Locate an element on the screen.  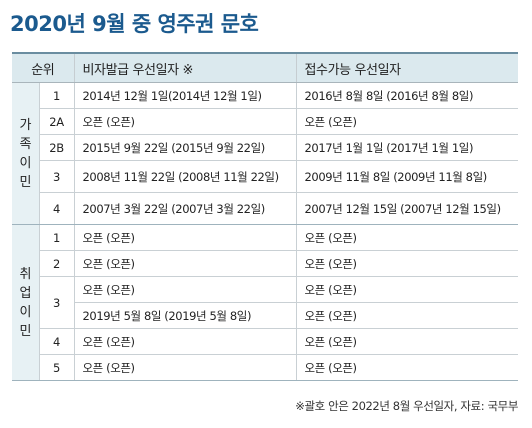
visa-date-cell: 2014년 12월 1일(2014년 12월 1일) is located at coordinates (185, 95).